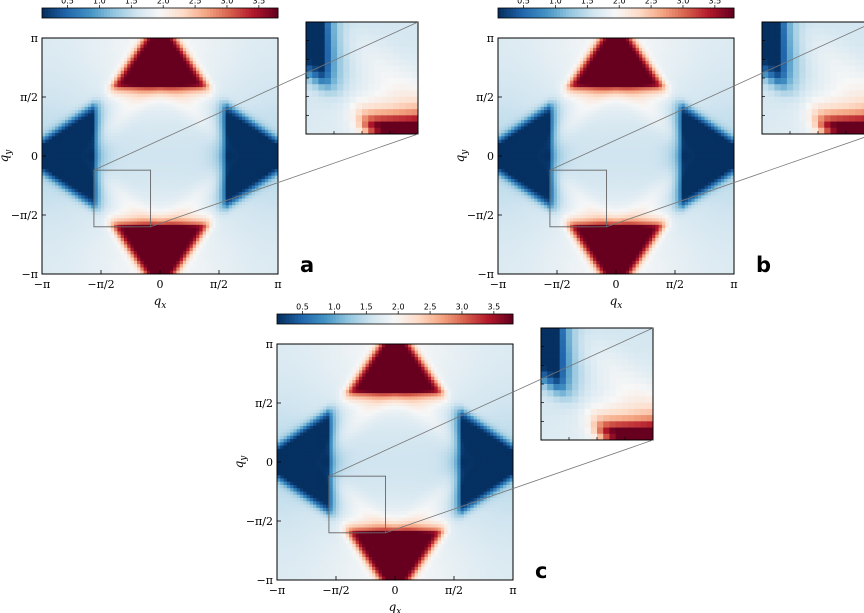 The width and height of the screenshot is (864, 613). What do you see at coordinates (763, 265) in the screenshot?
I see `panel-label: b` at bounding box center [763, 265].